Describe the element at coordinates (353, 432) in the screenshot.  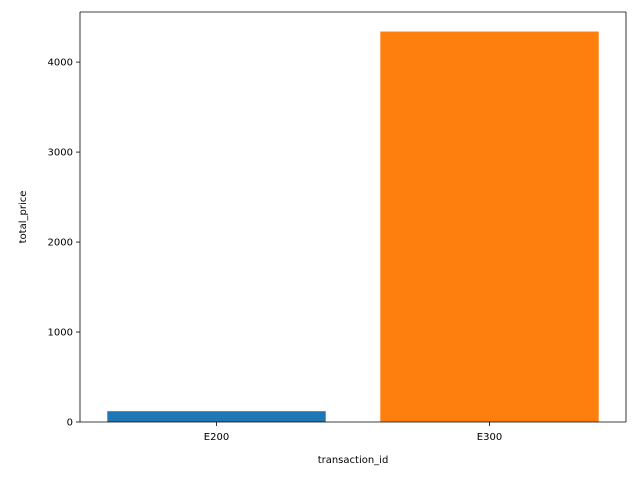
I see `x-ticks-group: E200 E300` at that location.